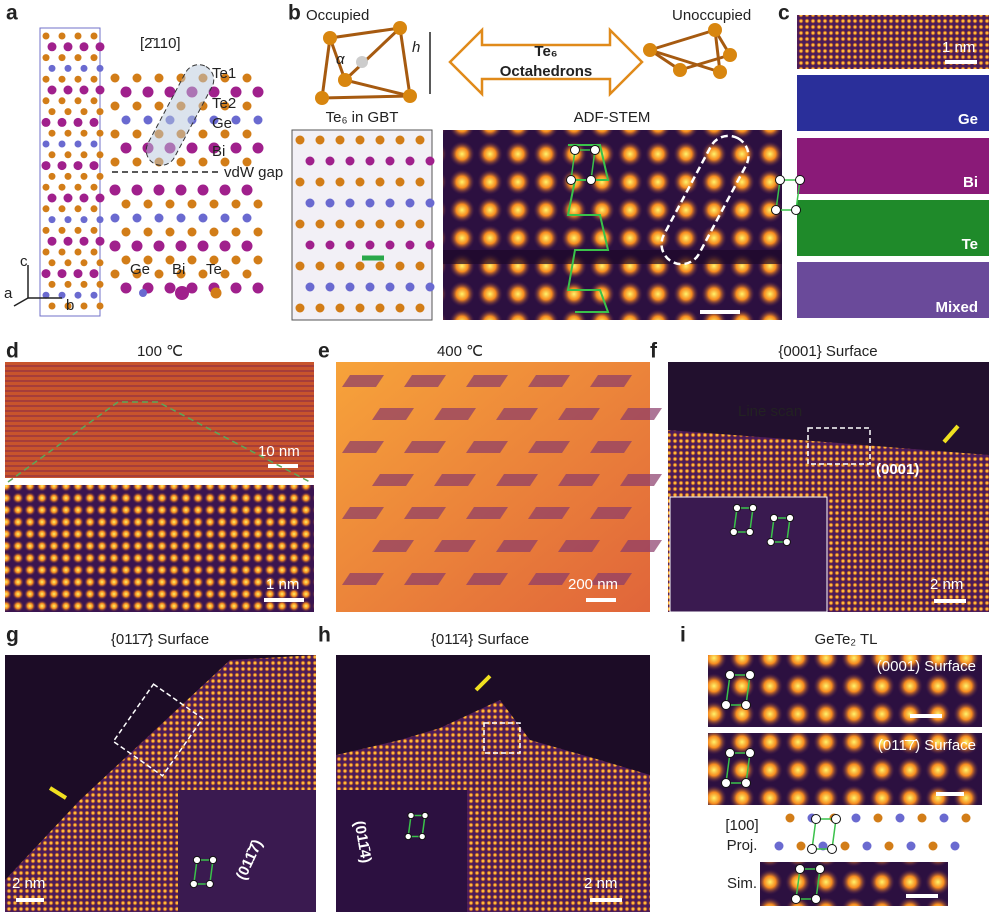  Describe the element at coordinates (893, 103) in the screenshot. I see `map-ge` at that location.